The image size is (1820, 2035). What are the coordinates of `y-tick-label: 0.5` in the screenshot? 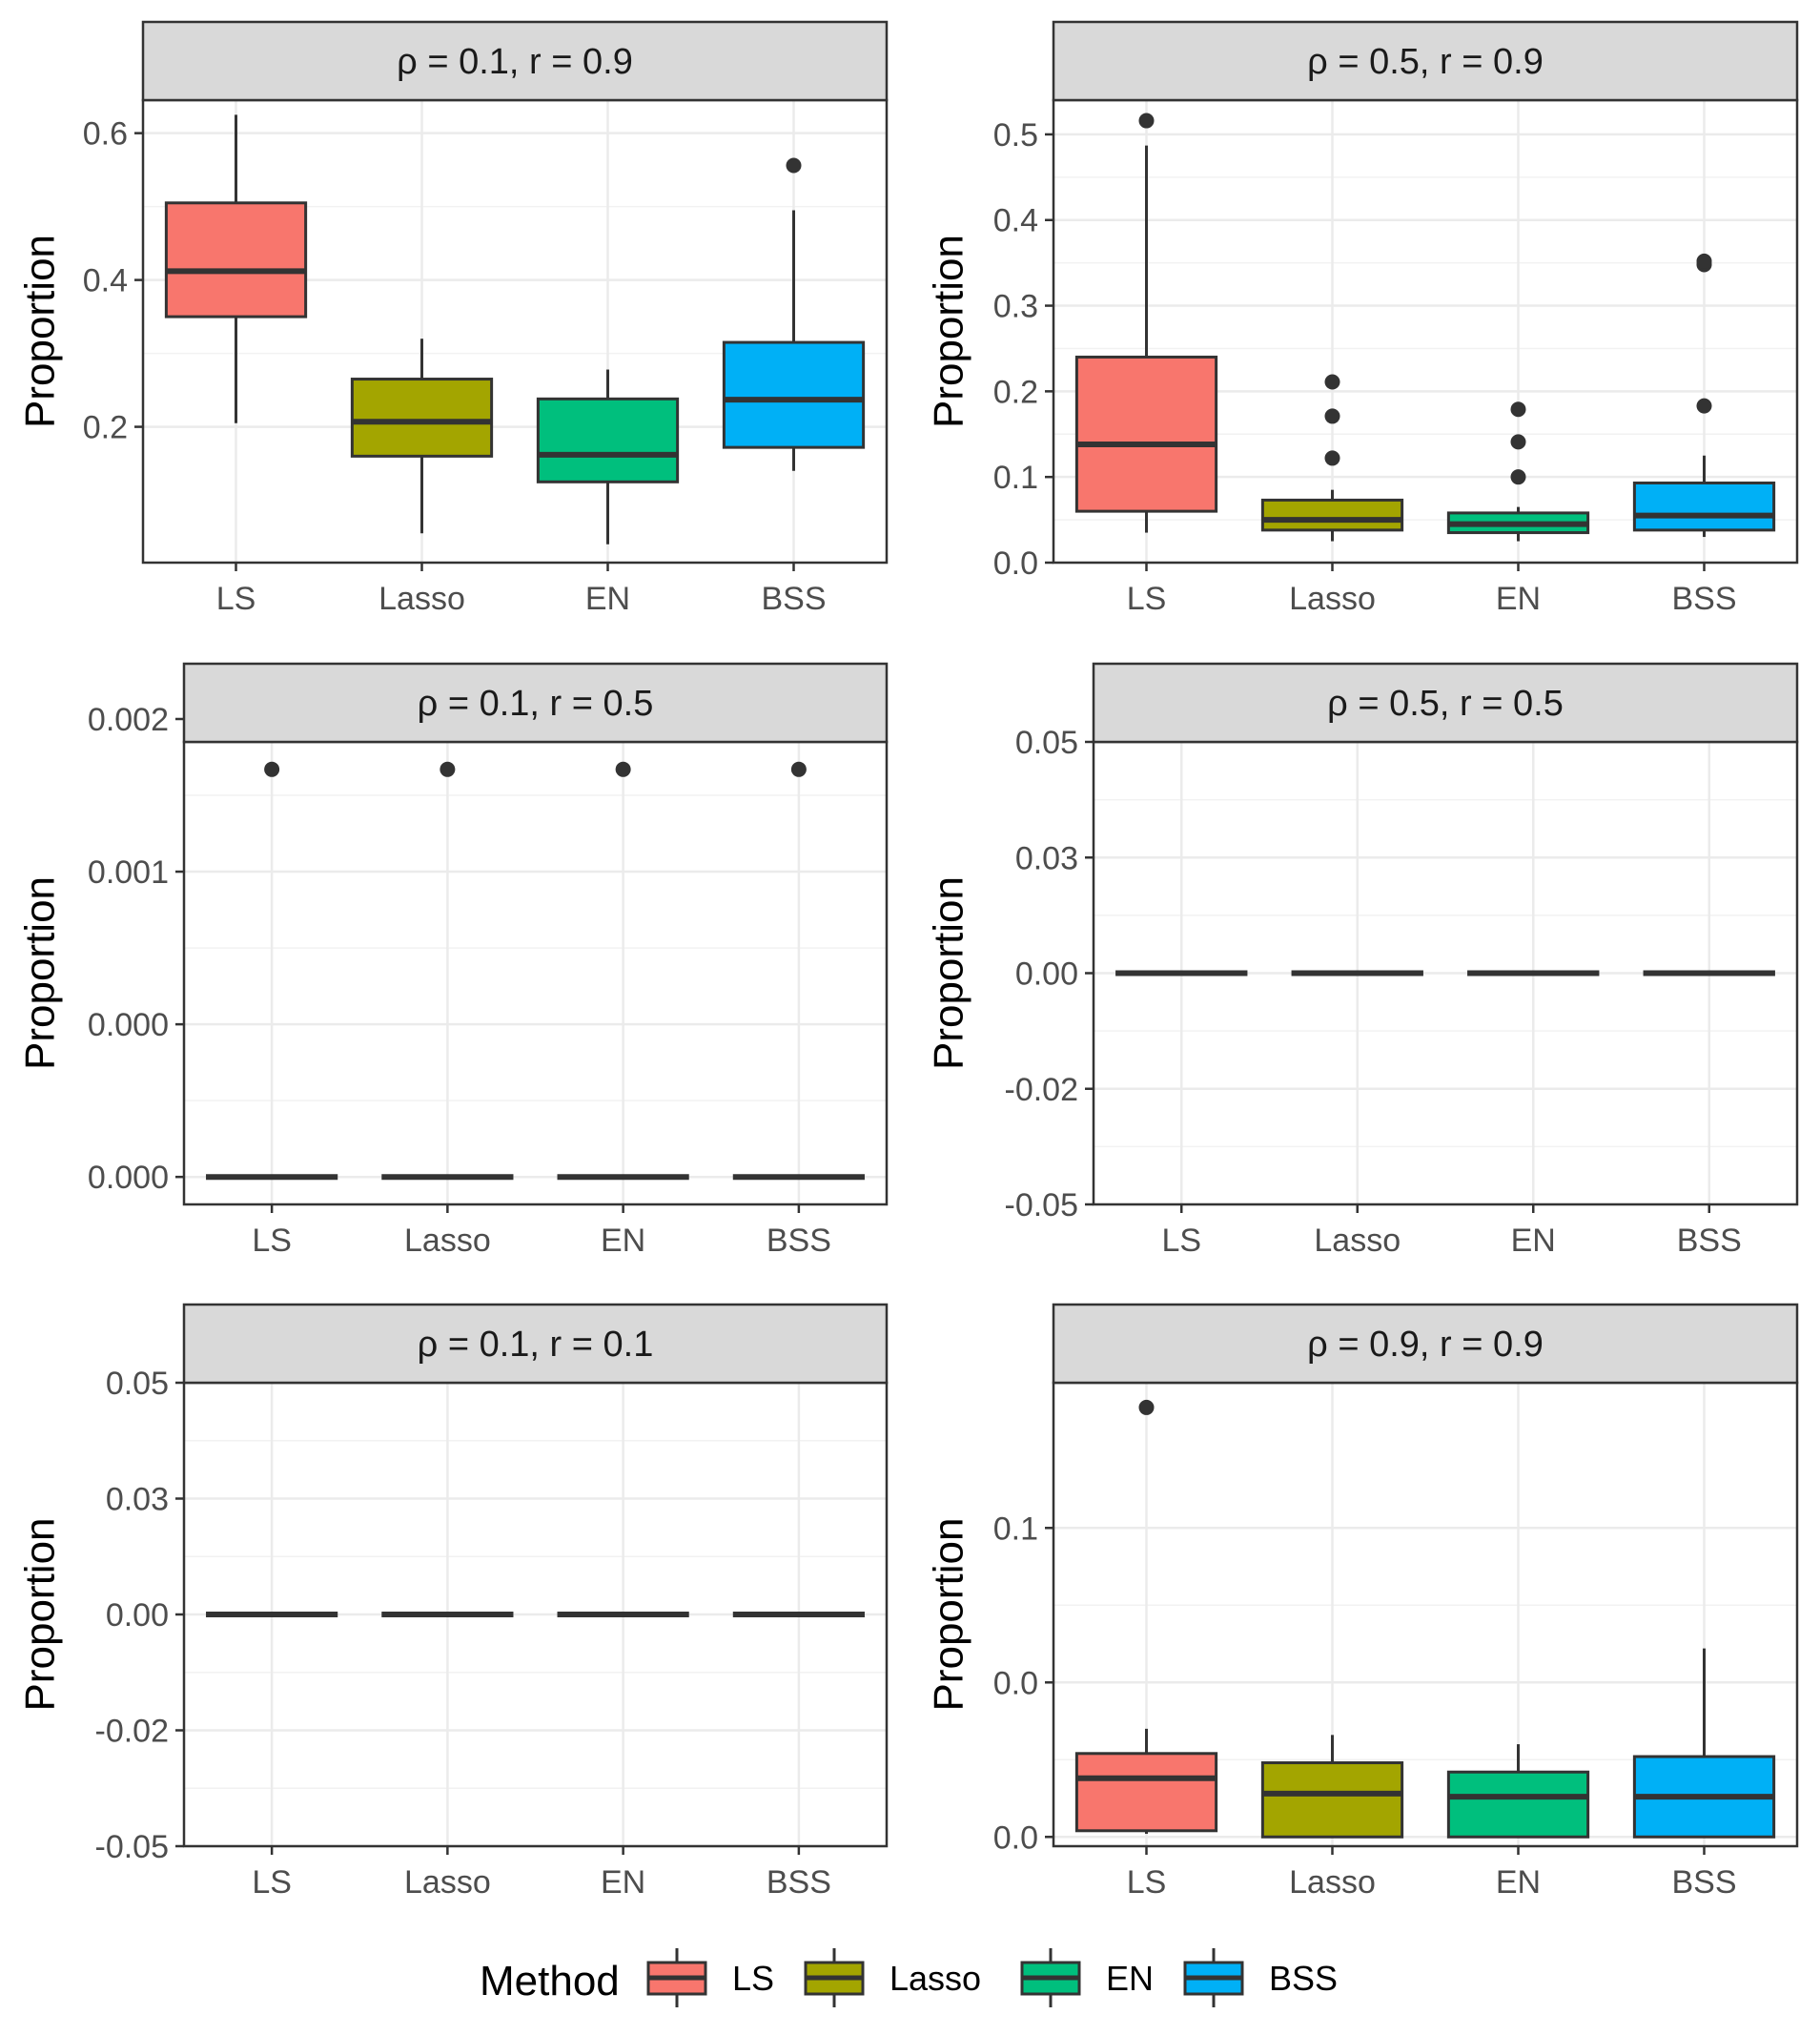 It's located at (1015, 135).